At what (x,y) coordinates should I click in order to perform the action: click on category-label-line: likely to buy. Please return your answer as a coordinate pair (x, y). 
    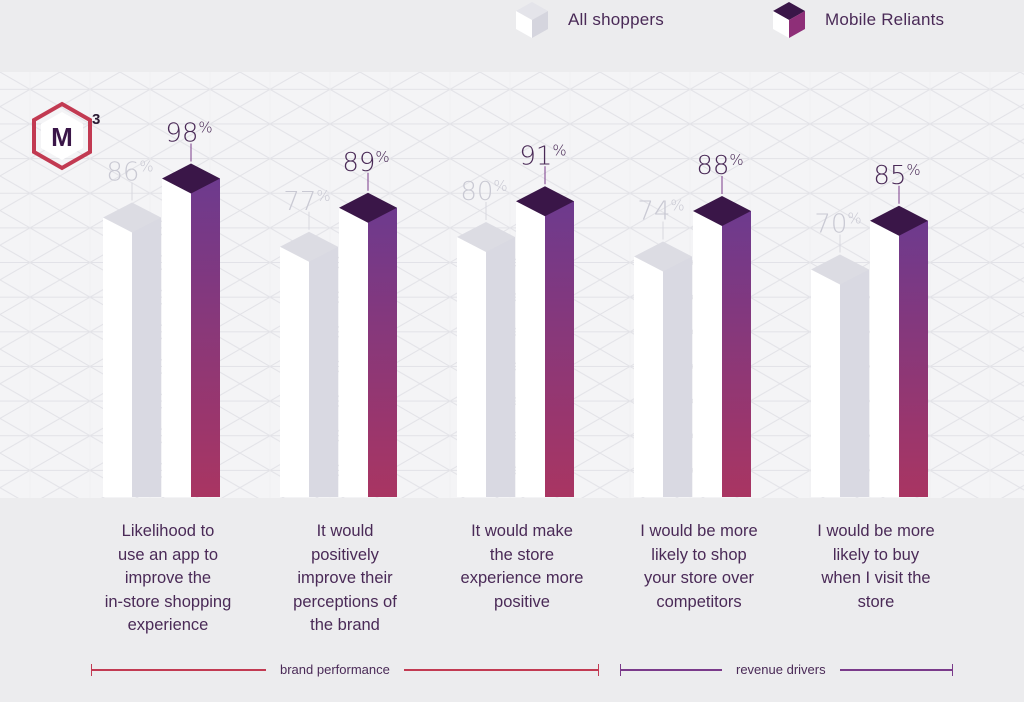
    Looking at the image, I should click on (876, 554).